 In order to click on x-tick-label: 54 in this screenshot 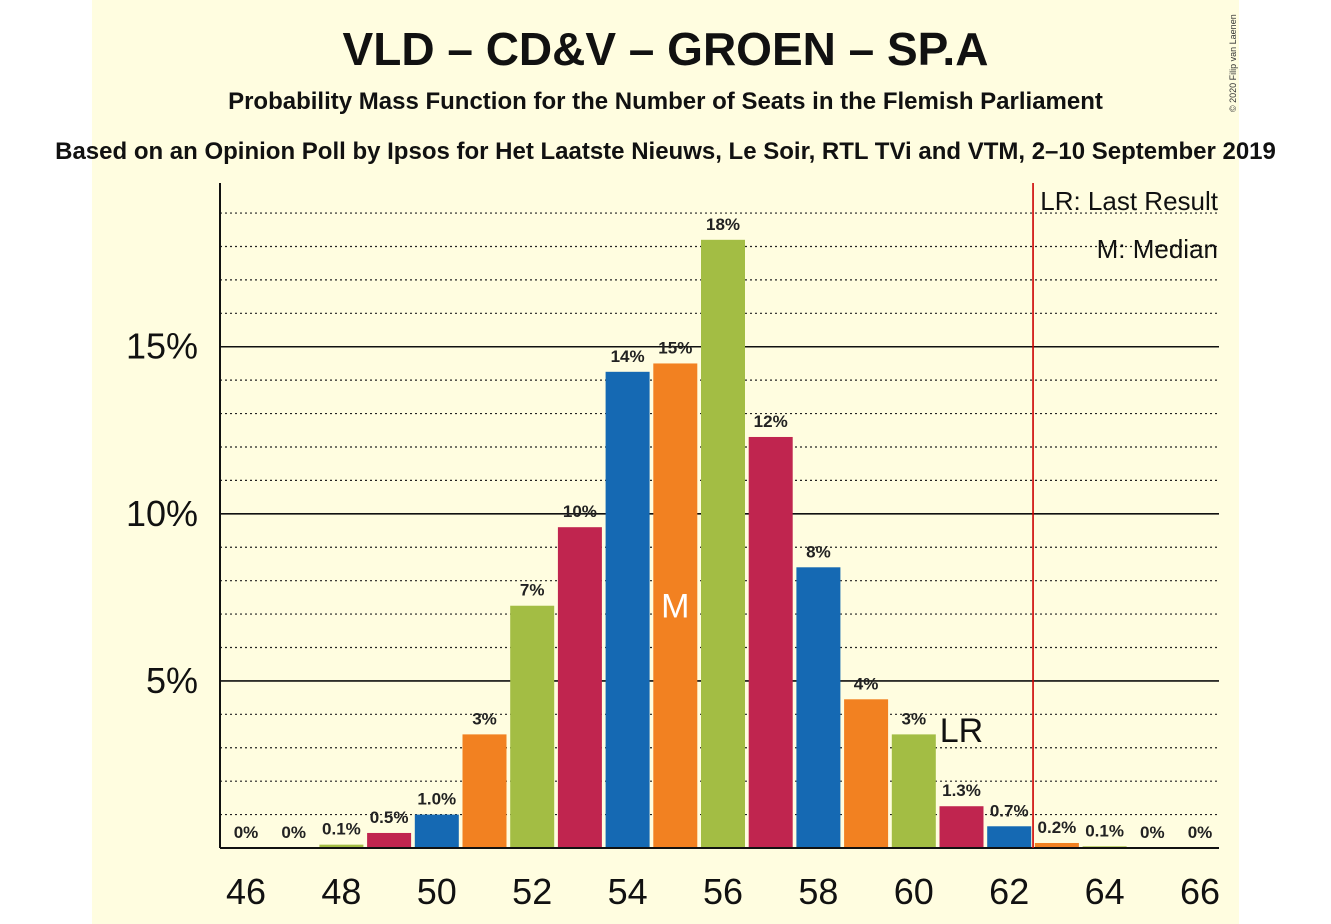, I will do `click(628, 891)`.